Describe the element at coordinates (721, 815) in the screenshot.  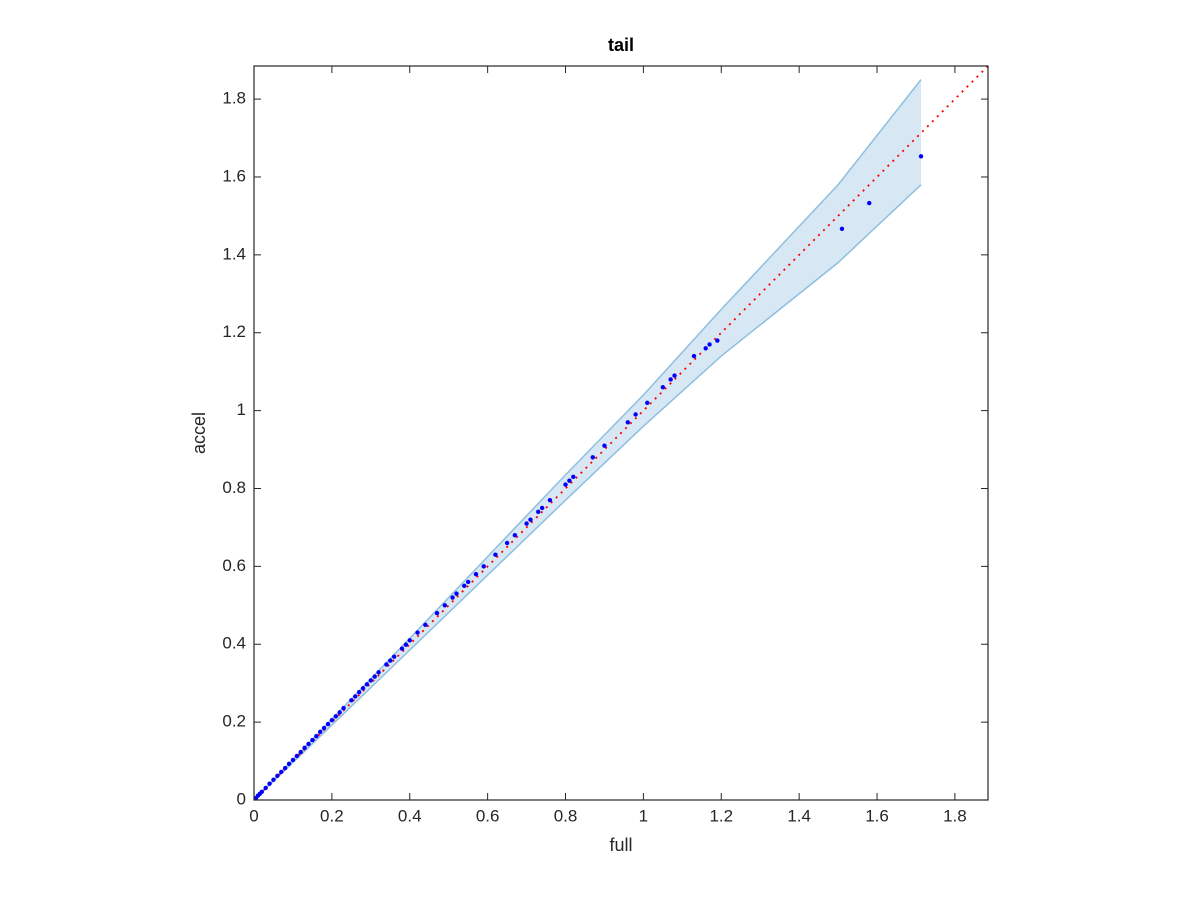
I see `x-tick-label: 1.2` at that location.